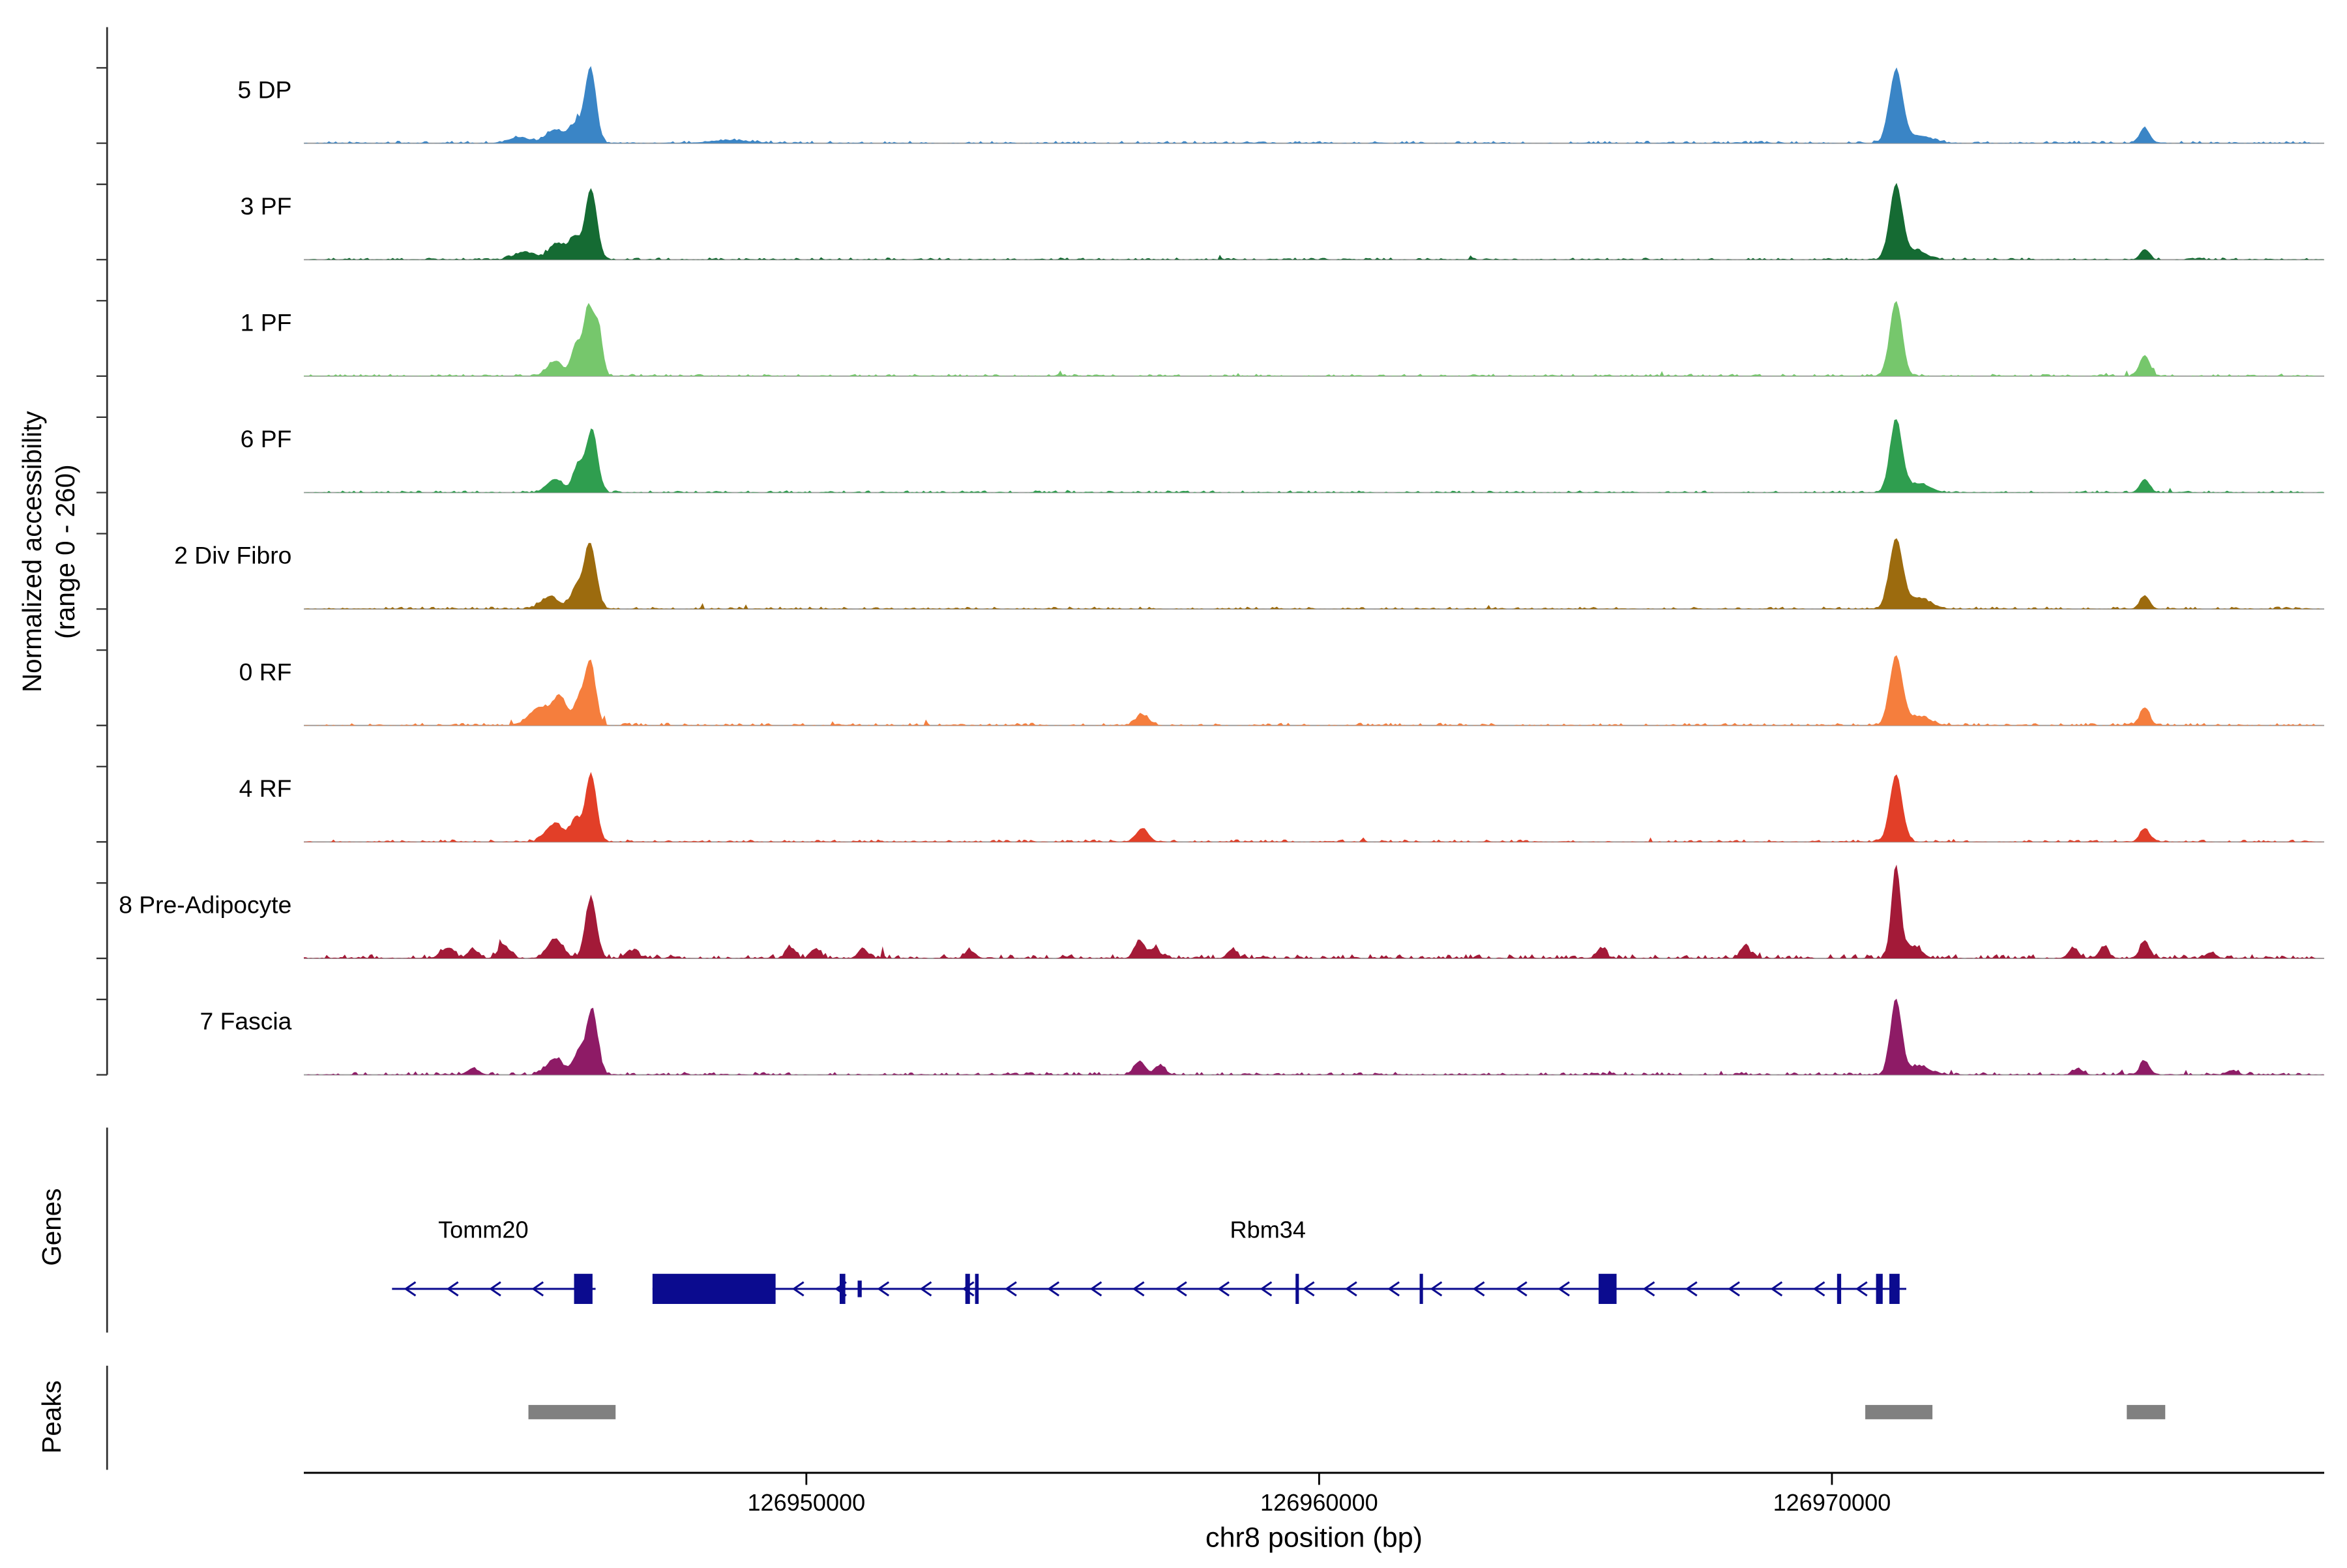 The height and width of the screenshot is (1568, 2347). Describe the element at coordinates (1279, 1260) in the screenshot. I see `gene-rbm34: Rbm34` at that location.